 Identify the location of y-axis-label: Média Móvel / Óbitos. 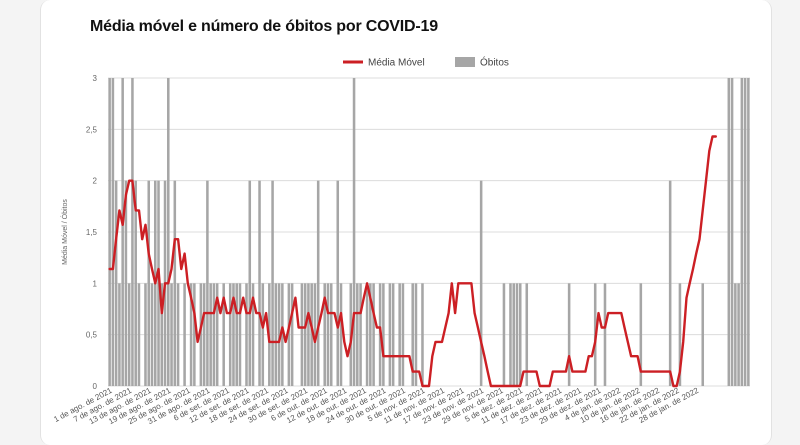
(64, 232).